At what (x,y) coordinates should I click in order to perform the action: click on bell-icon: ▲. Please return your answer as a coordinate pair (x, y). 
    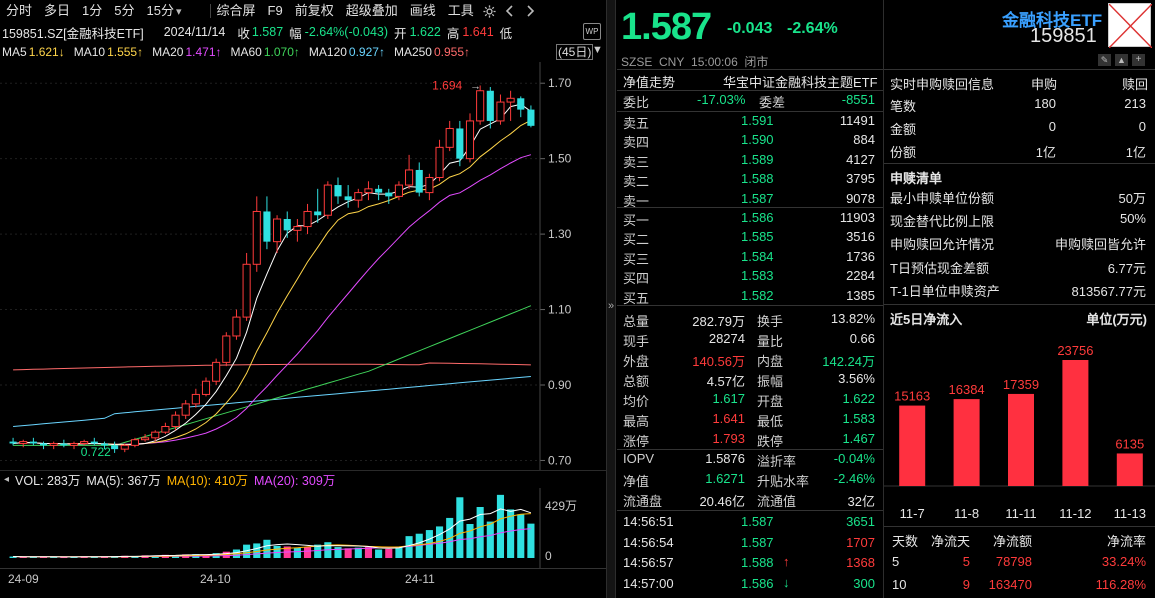
    Looking at the image, I should click on (1121, 60).